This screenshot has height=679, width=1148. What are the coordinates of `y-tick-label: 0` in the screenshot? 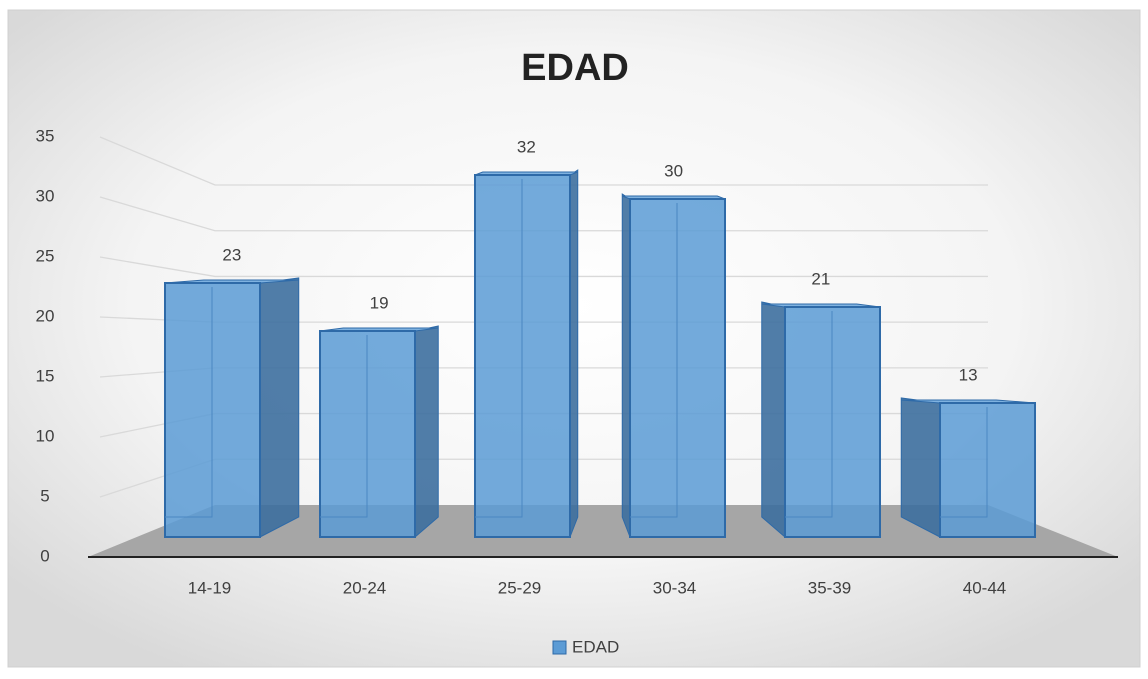 It's located at (44, 555).